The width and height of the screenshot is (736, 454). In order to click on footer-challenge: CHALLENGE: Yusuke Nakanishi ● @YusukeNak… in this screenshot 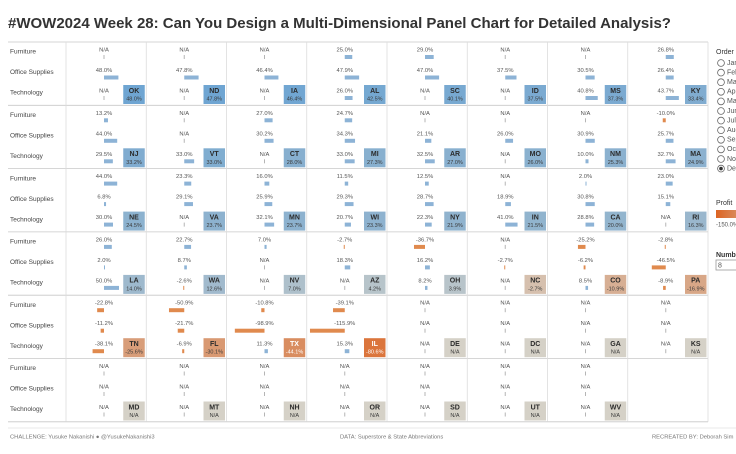, I will do `click(82, 438)`.